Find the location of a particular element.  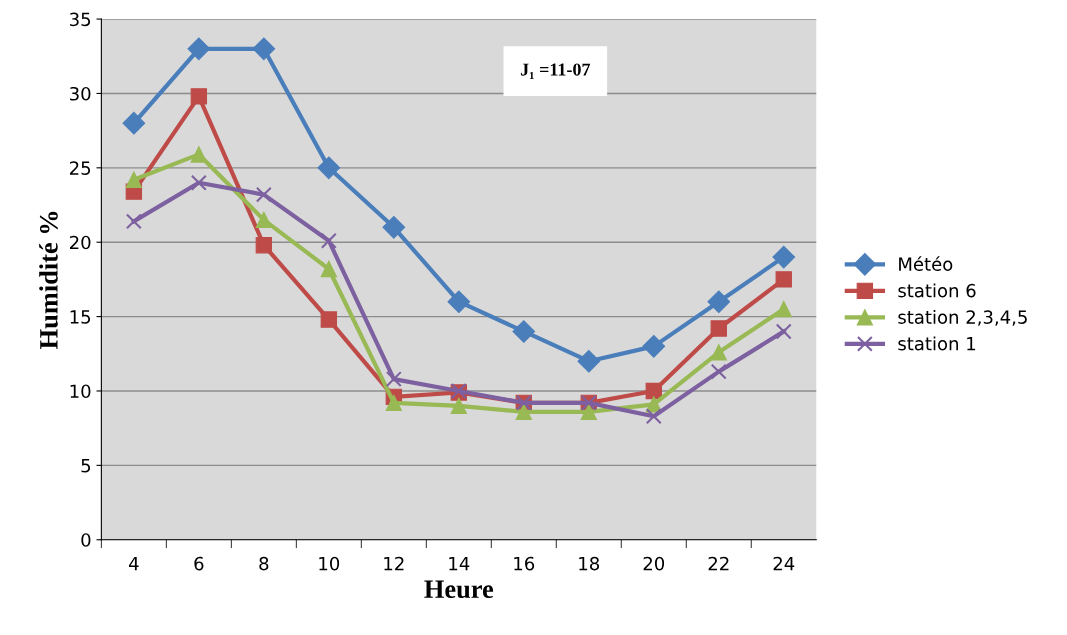

y-tick-label: 30 is located at coordinates (80, 93).